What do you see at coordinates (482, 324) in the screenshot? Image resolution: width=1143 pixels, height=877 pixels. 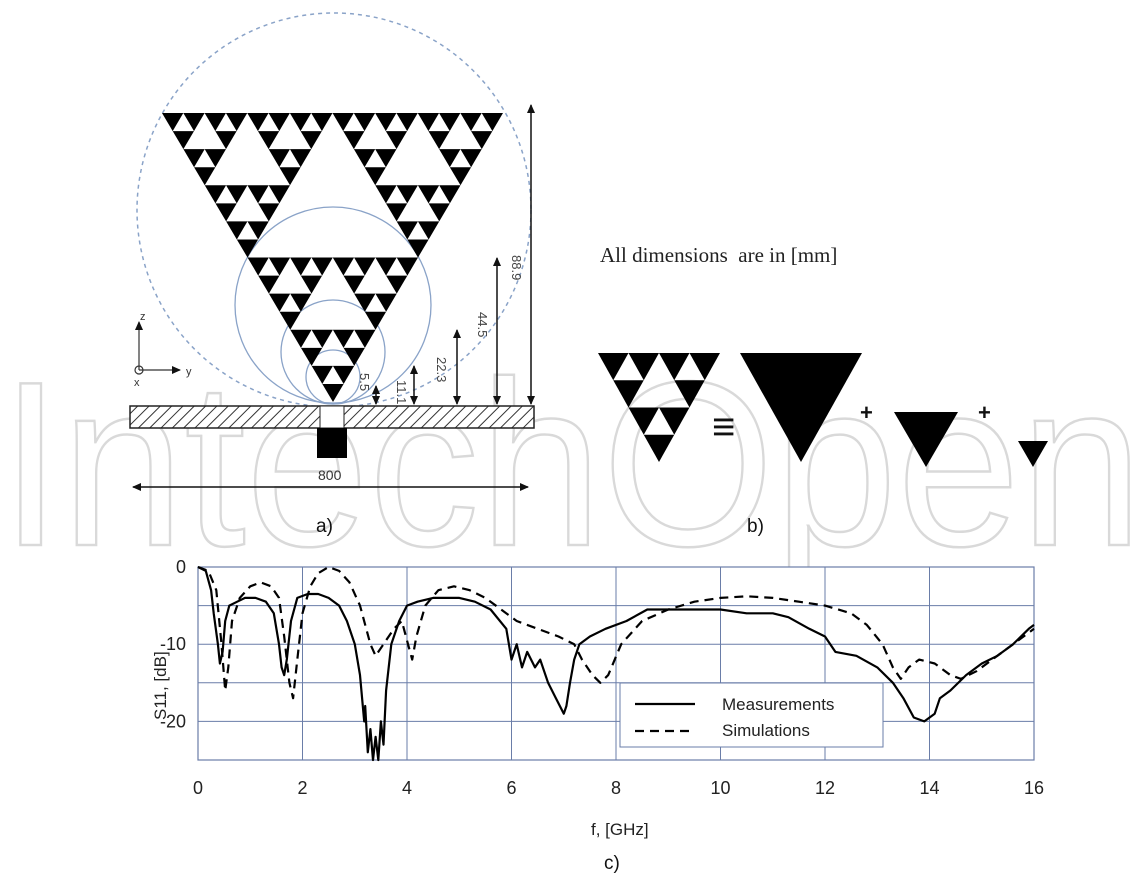 I see `dim-label-44-5: 44.5` at bounding box center [482, 324].